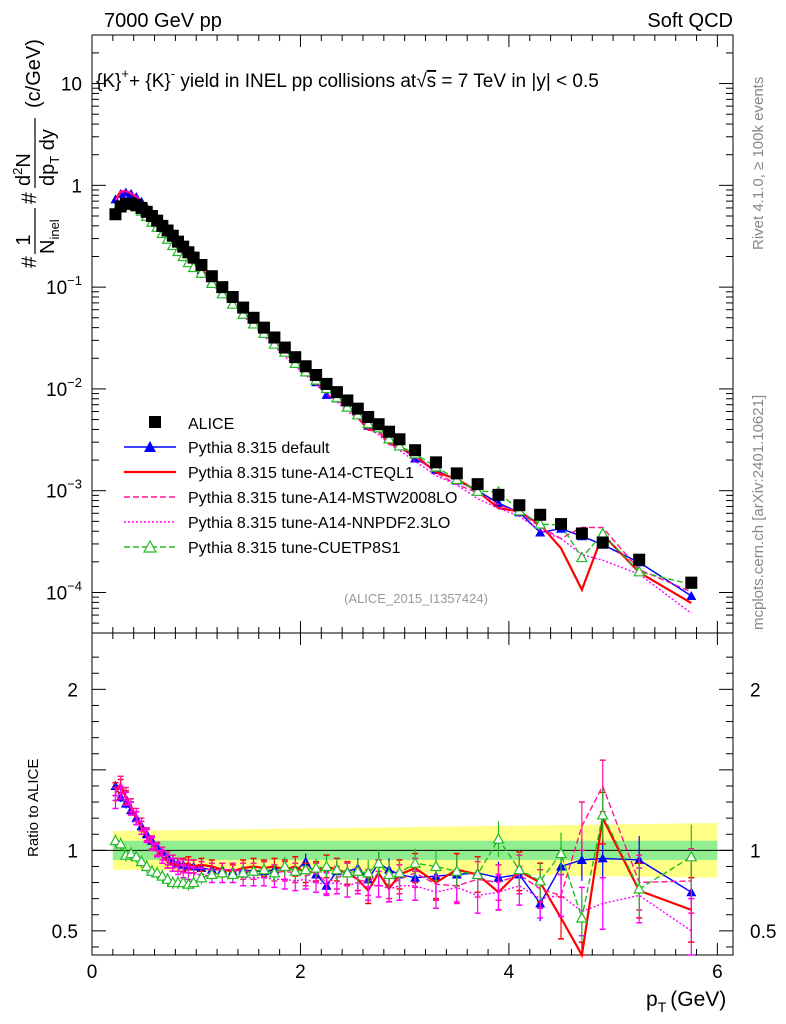  What do you see at coordinates (64, 286) in the screenshot?
I see `y-tick-label: 10⁻¹` at bounding box center [64, 286].